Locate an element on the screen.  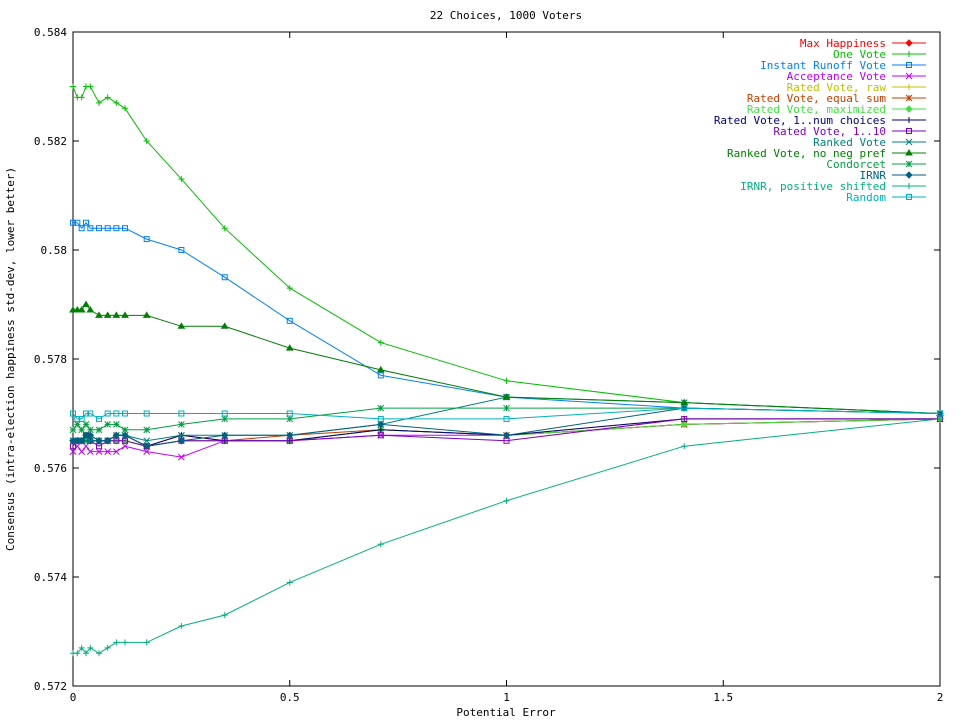
legend-label: IRNR, positive shifted is located at coordinates (813, 186).